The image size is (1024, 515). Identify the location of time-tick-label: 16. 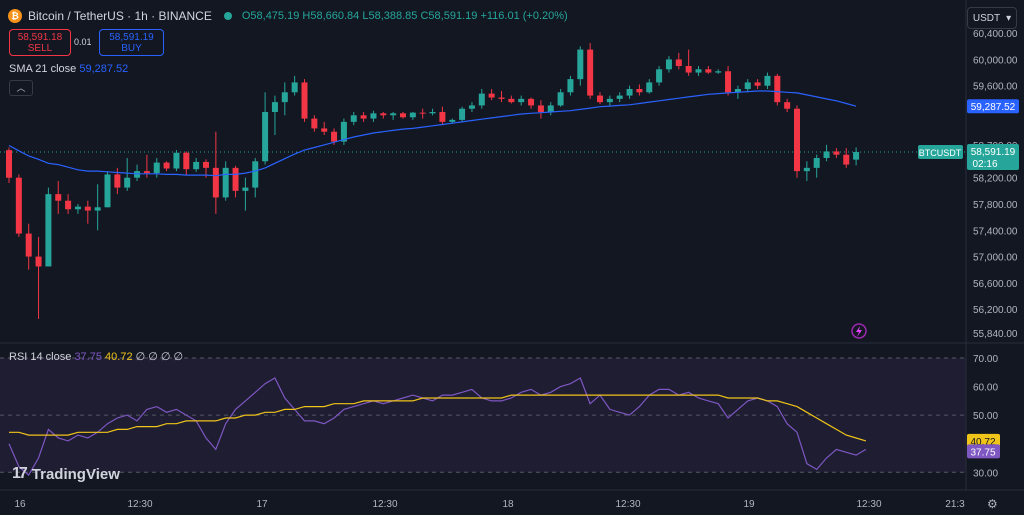
(20, 504).